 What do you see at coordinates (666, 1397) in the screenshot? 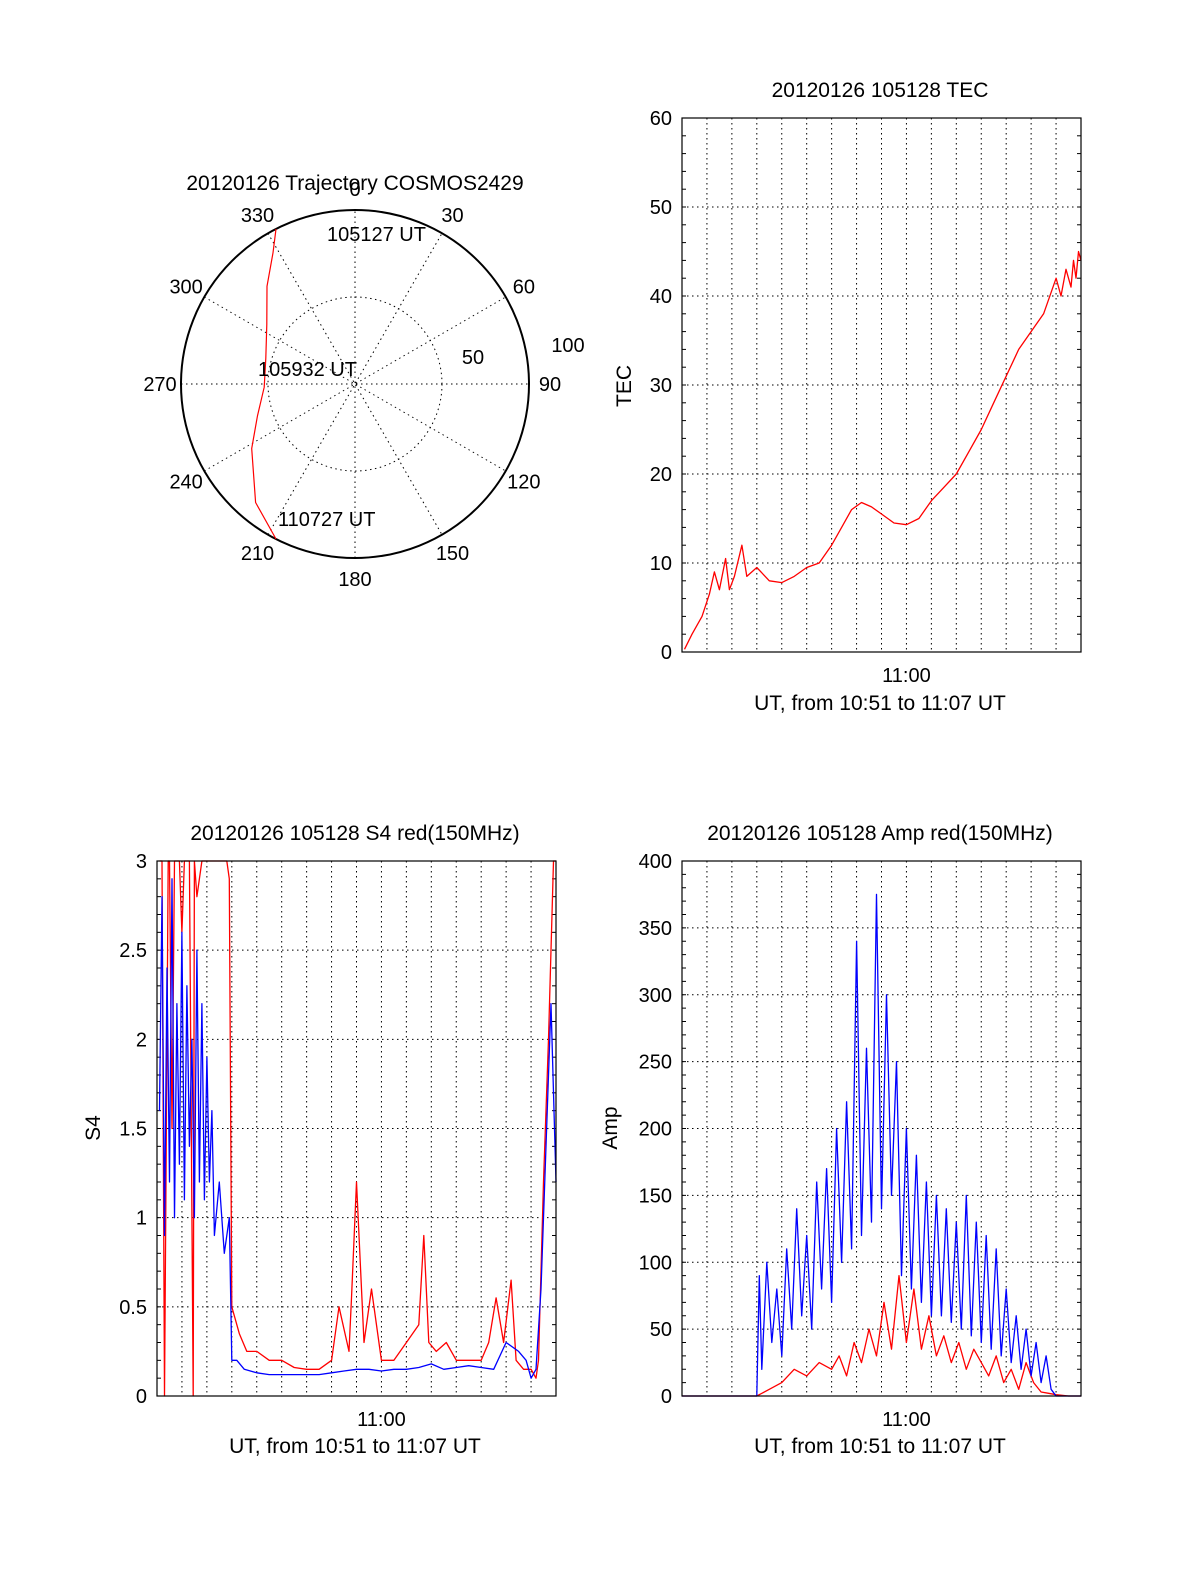
I see `amp-ytick-label: 0` at bounding box center [666, 1397].